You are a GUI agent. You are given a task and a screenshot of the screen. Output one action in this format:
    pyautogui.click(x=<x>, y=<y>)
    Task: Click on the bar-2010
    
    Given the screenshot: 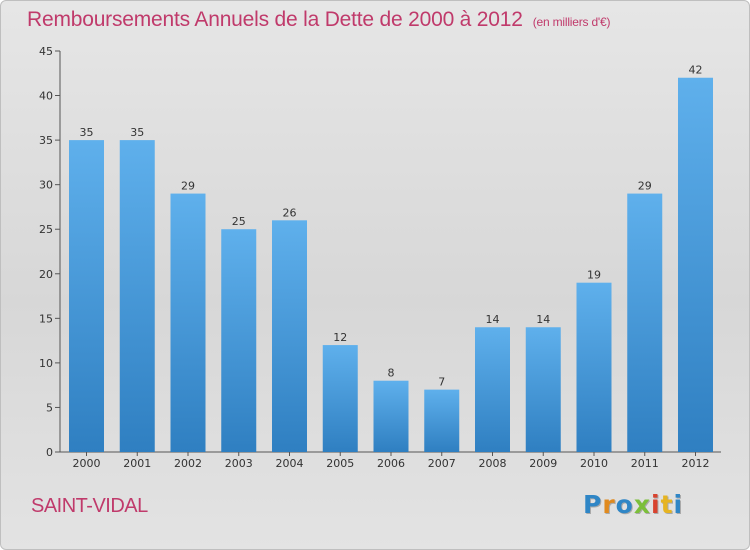 What is the action you would take?
    pyautogui.click(x=594, y=367)
    